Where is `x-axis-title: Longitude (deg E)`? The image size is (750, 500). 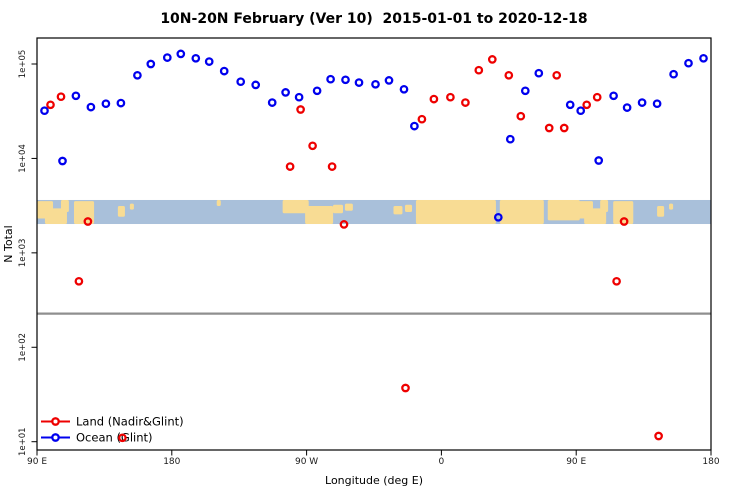 x-axis-title: Longitude (deg E) is located at coordinates (374, 480).